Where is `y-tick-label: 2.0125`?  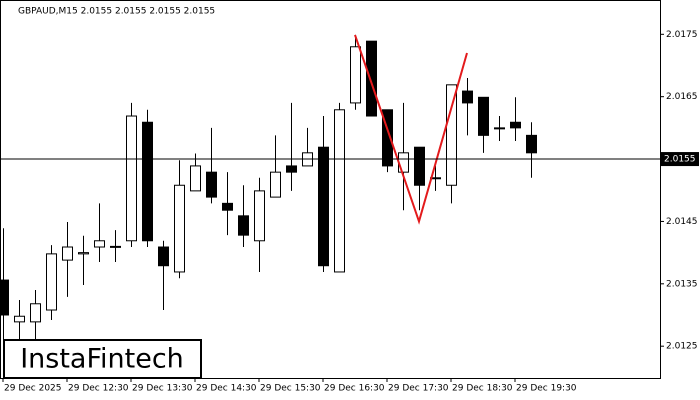 y-tick-label: 2.0125 is located at coordinates (682, 347).